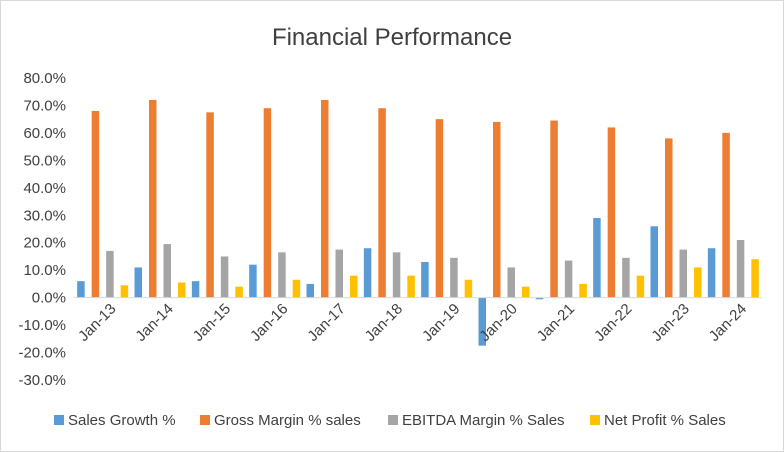 The height and width of the screenshot is (452, 784). I want to click on y-tick-label: 30.0%, so click(44, 215).